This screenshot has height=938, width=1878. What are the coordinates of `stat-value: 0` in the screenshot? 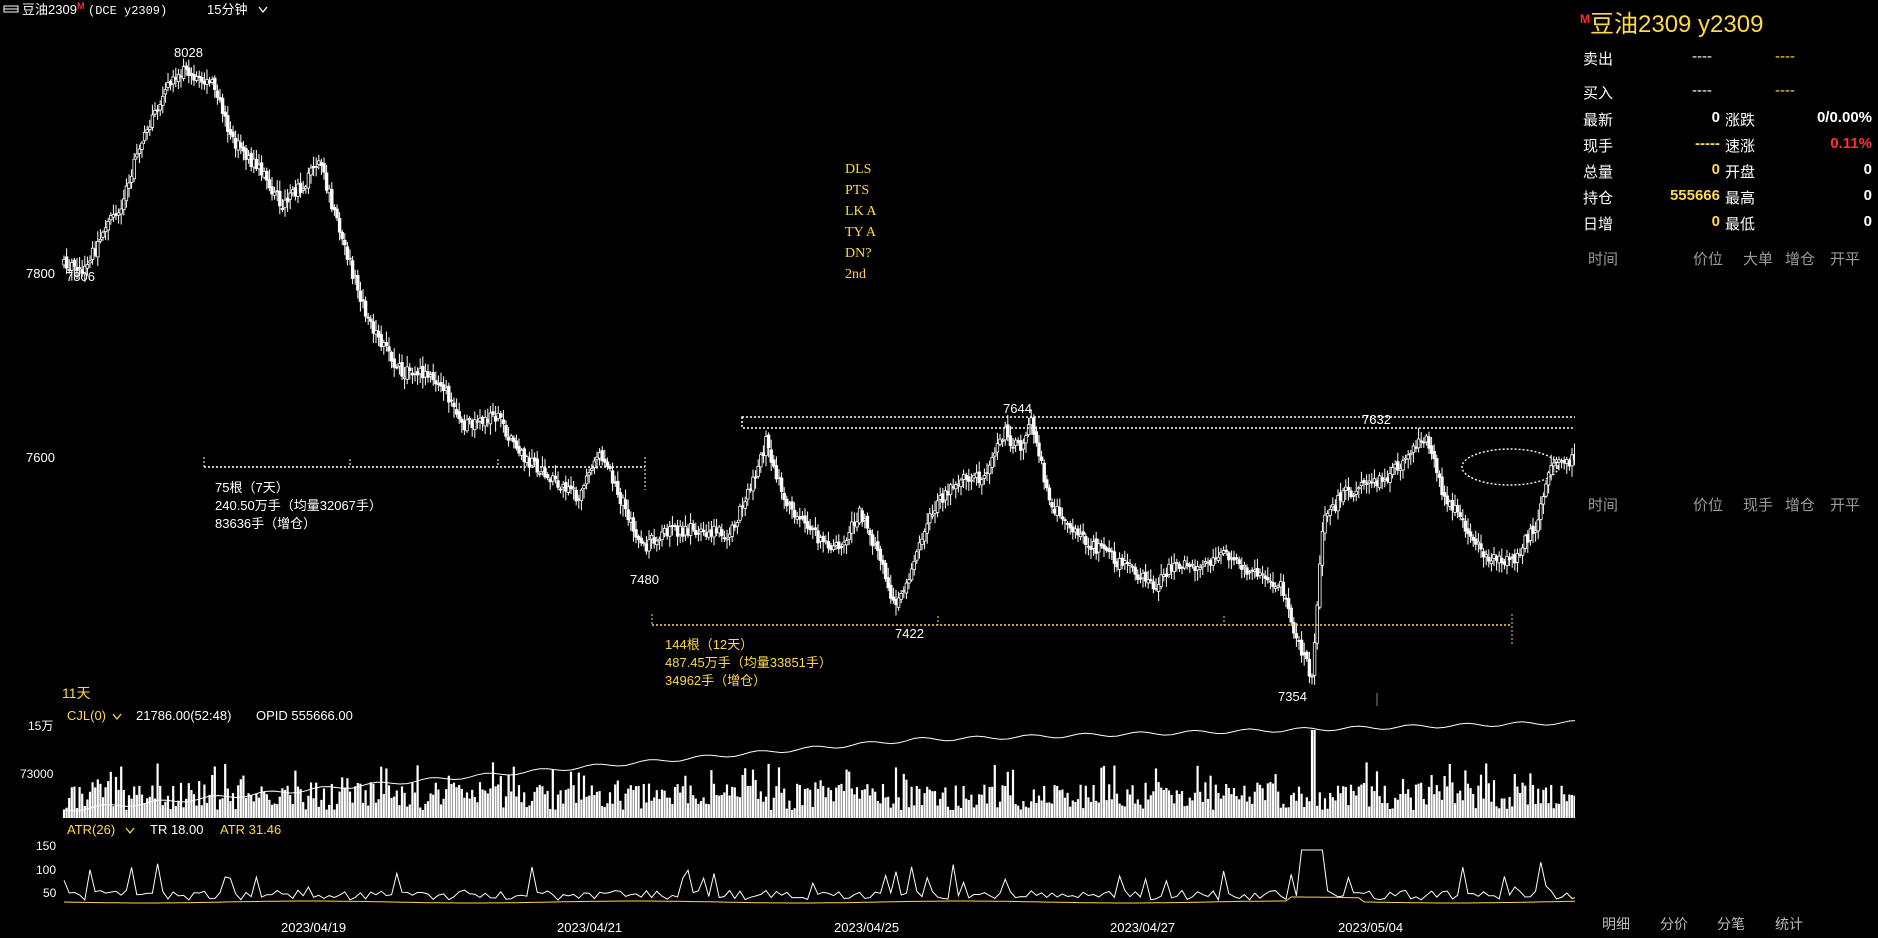 It's located at (1715, 117).